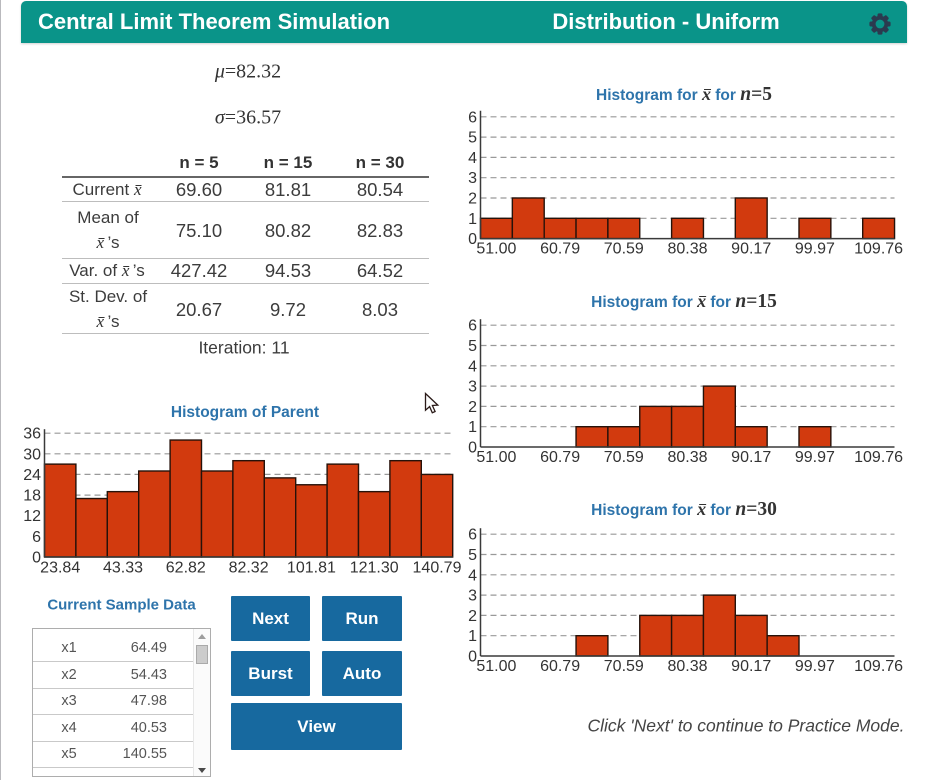 The width and height of the screenshot is (926, 780). What do you see at coordinates (123, 568) in the screenshot?
I see `svg-text: 43.33` at bounding box center [123, 568].